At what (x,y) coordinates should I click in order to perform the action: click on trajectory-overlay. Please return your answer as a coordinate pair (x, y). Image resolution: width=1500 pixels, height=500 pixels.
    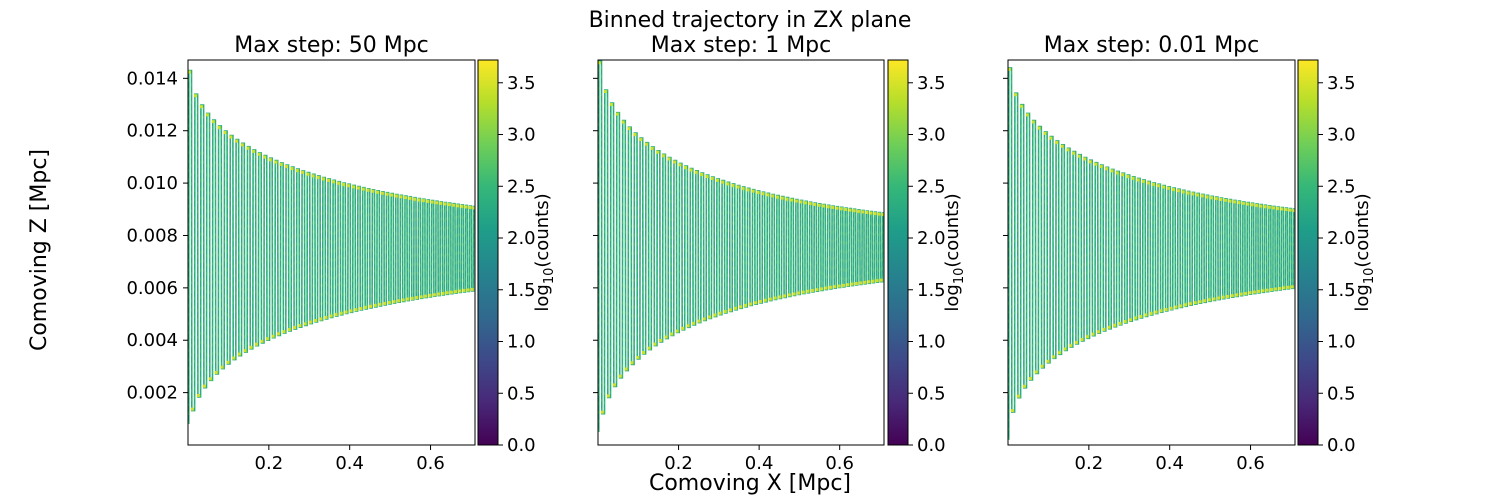
    Looking at the image, I should click on (1151, 253).